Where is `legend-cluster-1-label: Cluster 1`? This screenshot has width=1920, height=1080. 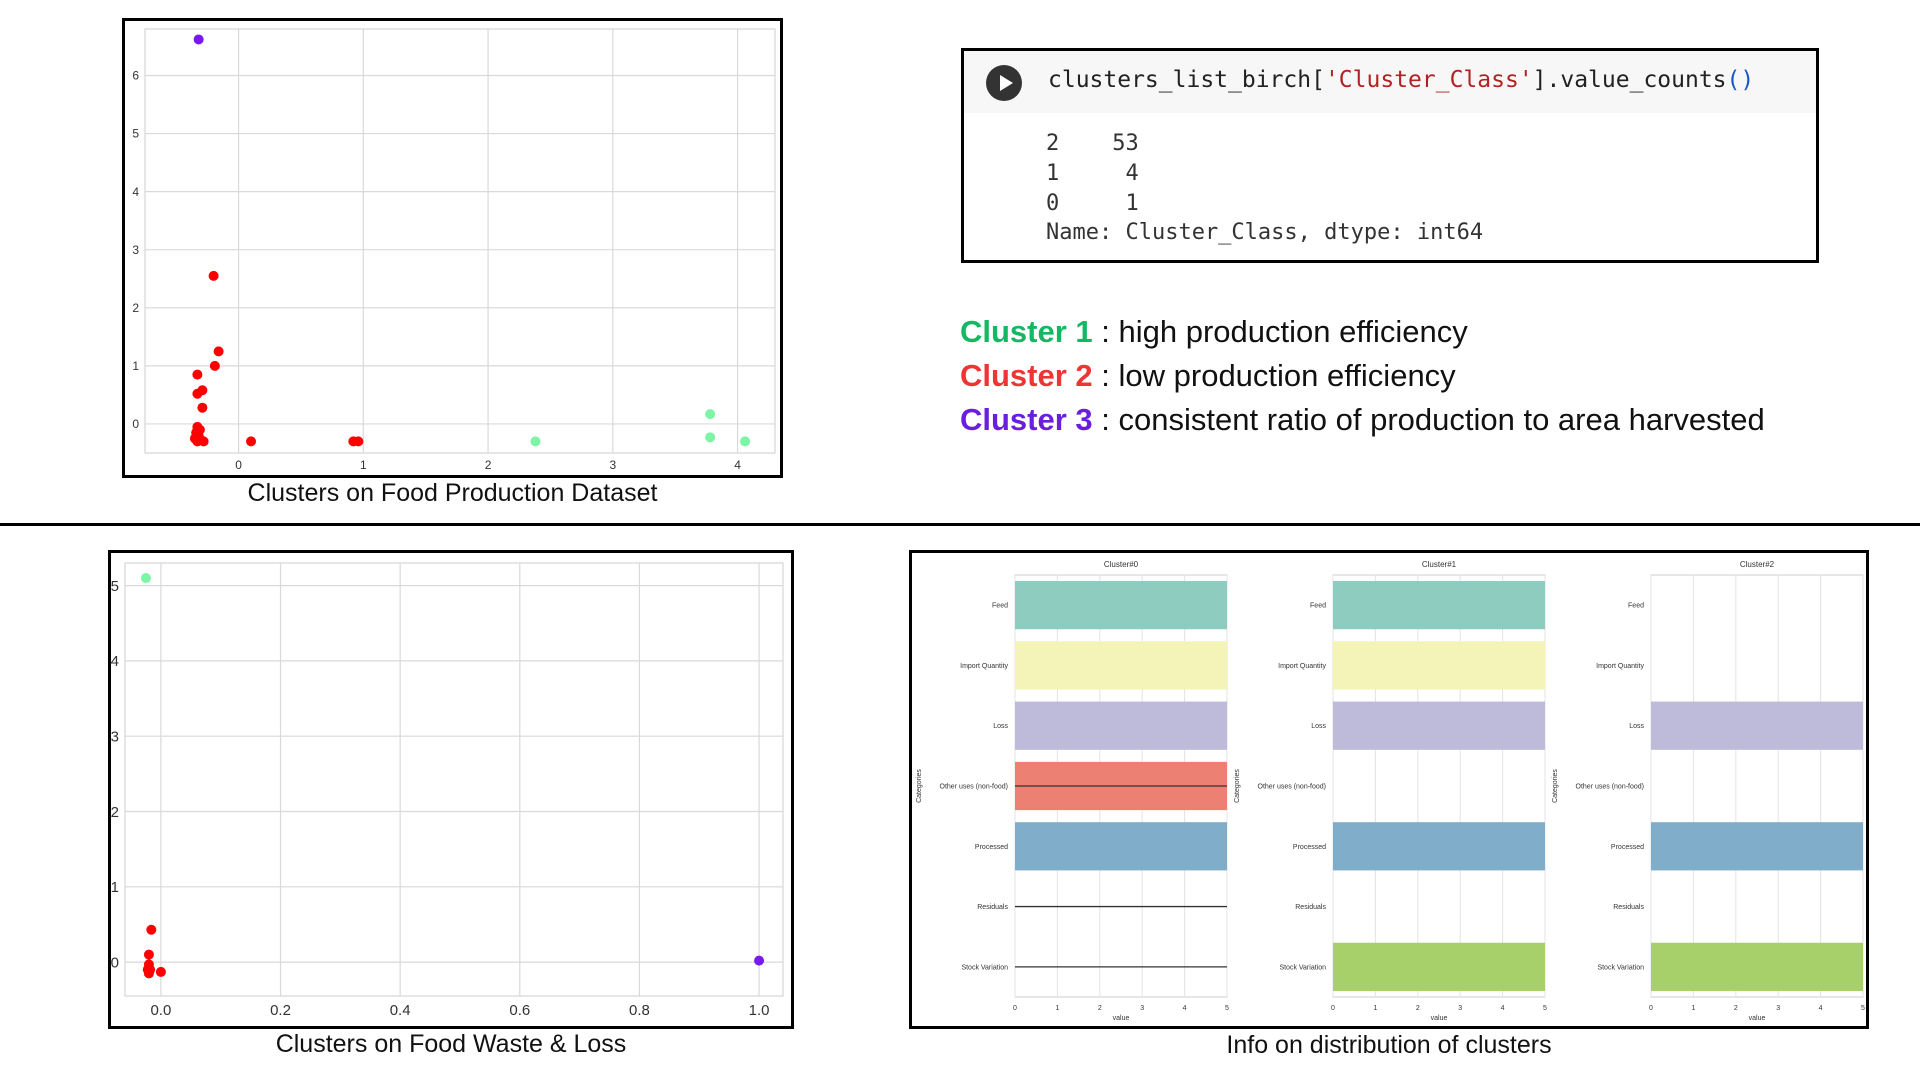 legend-cluster-1-label: Cluster 1 is located at coordinates (1026, 331).